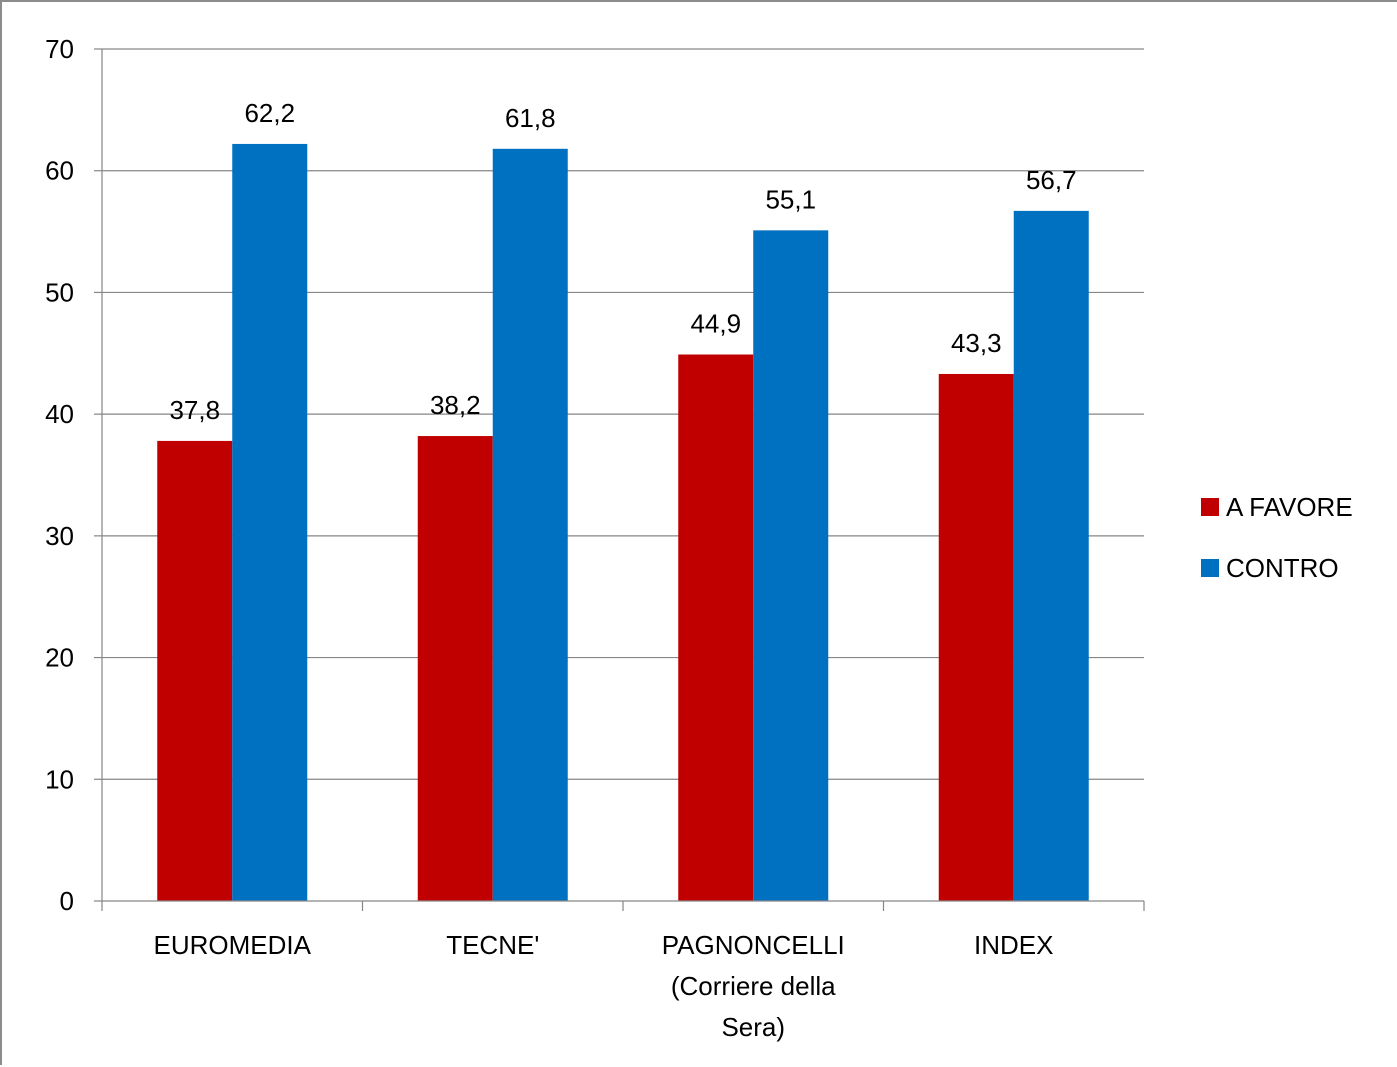 The width and height of the screenshot is (1397, 1067). Describe the element at coordinates (530, 118) in the screenshot. I see `data-label: 61,8` at that location.